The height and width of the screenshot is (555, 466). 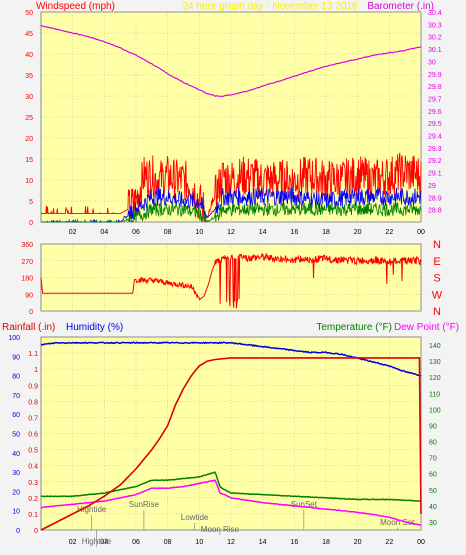 What do you see at coordinates (27, 245) in the screenshot?
I see `y-tick-left: 360` at bounding box center [27, 245].